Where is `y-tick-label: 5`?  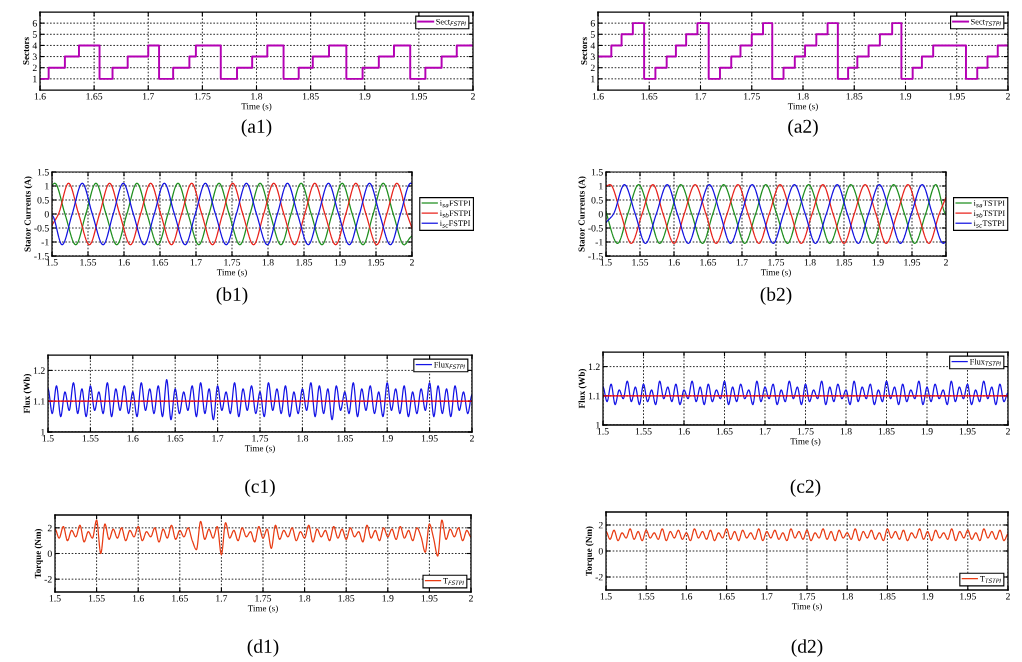 y-tick-label: 5 is located at coordinates (592, 34).